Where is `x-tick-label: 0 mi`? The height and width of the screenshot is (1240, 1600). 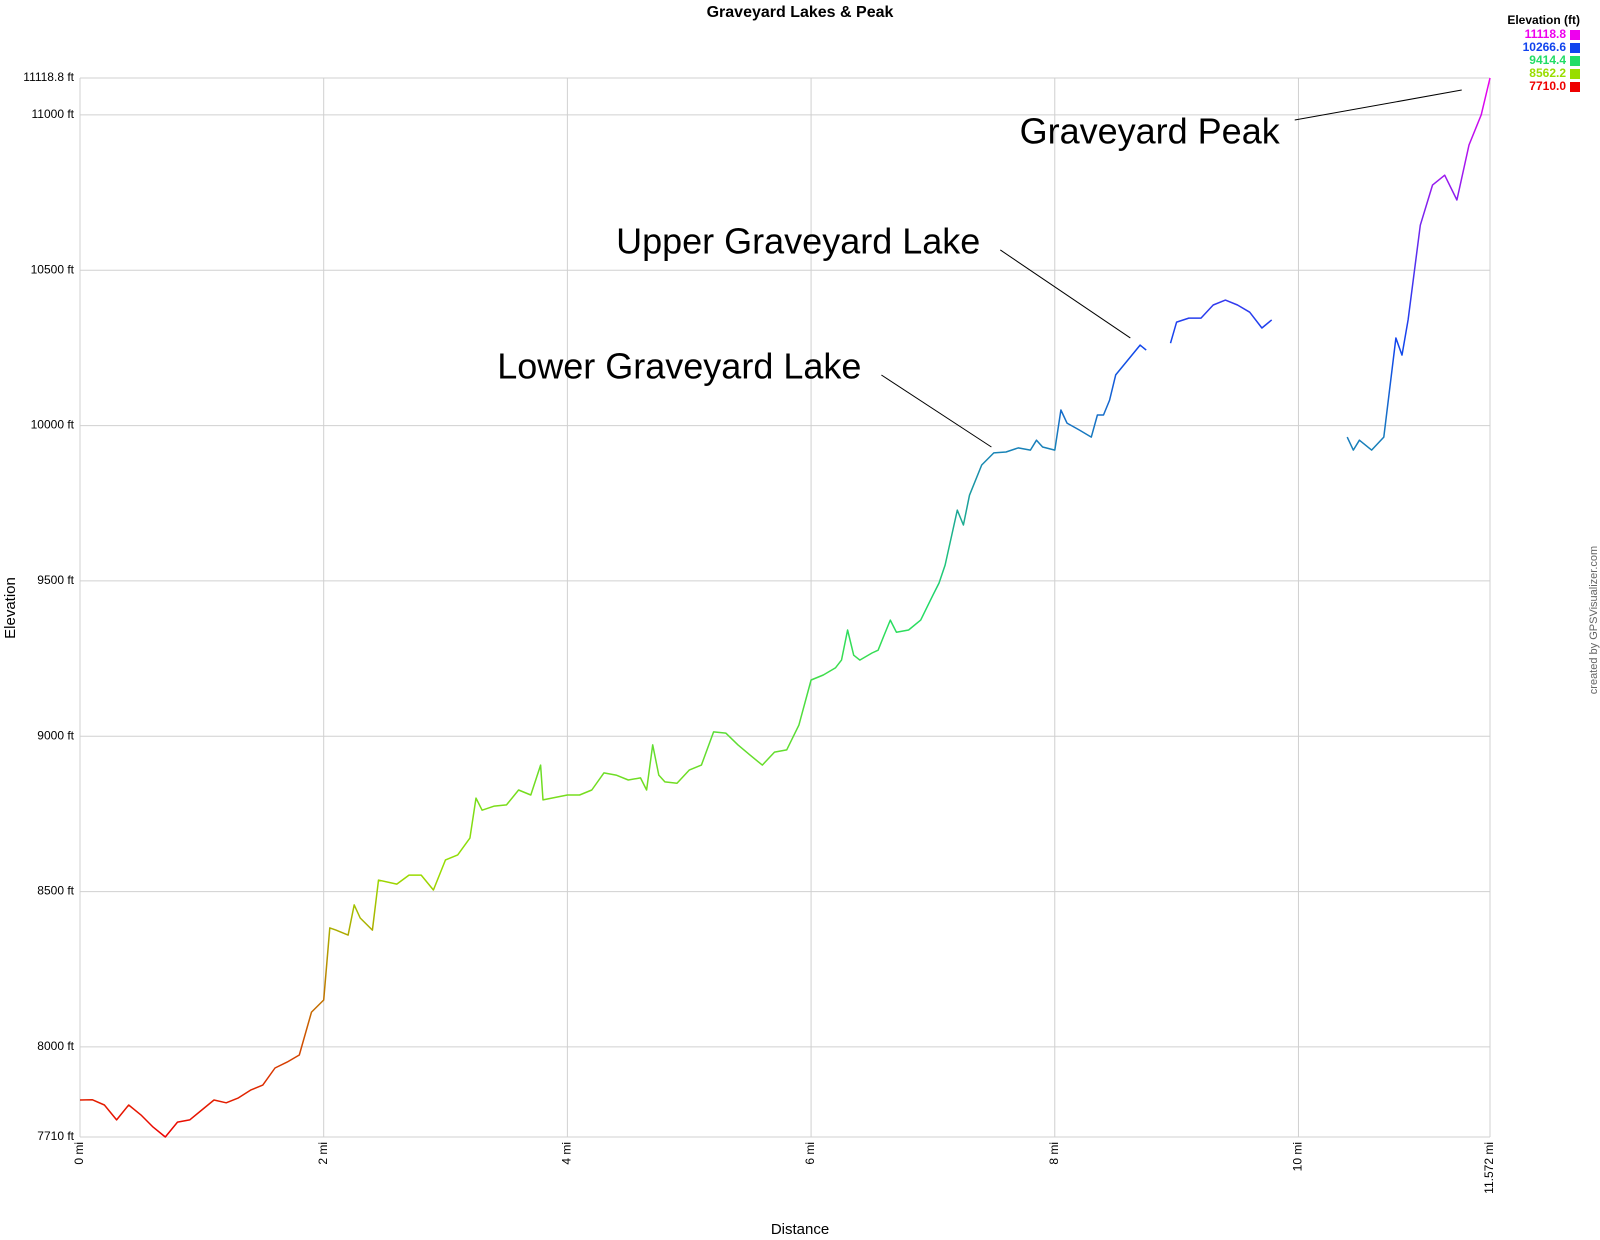 x-tick-label: 0 mi is located at coordinates (79, 1153).